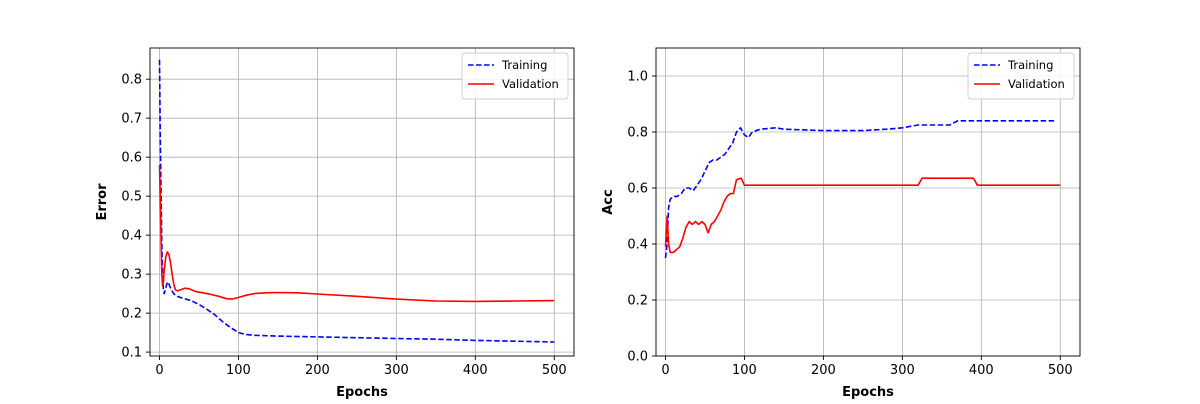 This screenshot has height=404, width=1200. I want to click on y-tick-label: 1.0, so click(637, 77).